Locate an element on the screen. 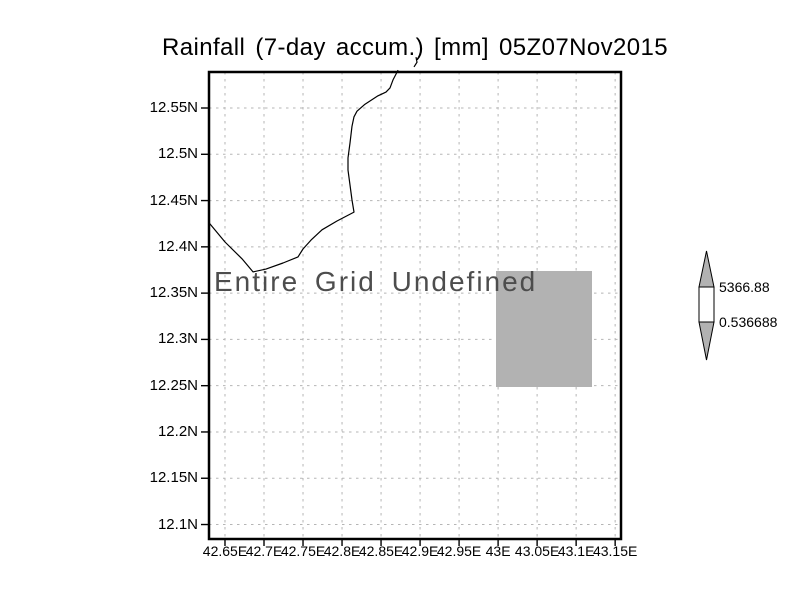 This screenshot has height=612, width=792. coastline-fragment is located at coordinates (415, 62).